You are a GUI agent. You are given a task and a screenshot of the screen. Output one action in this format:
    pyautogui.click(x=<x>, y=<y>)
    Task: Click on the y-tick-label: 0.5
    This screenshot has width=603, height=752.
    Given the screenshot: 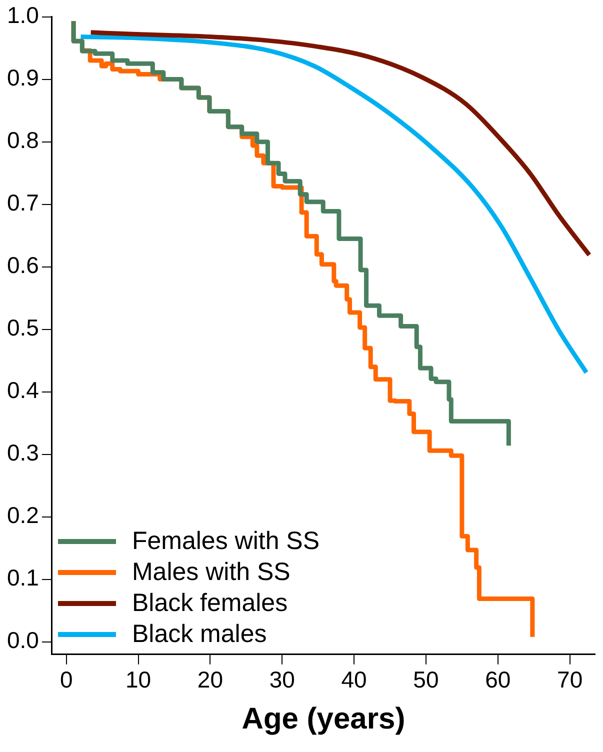 What is the action you would take?
    pyautogui.click(x=22, y=327)
    